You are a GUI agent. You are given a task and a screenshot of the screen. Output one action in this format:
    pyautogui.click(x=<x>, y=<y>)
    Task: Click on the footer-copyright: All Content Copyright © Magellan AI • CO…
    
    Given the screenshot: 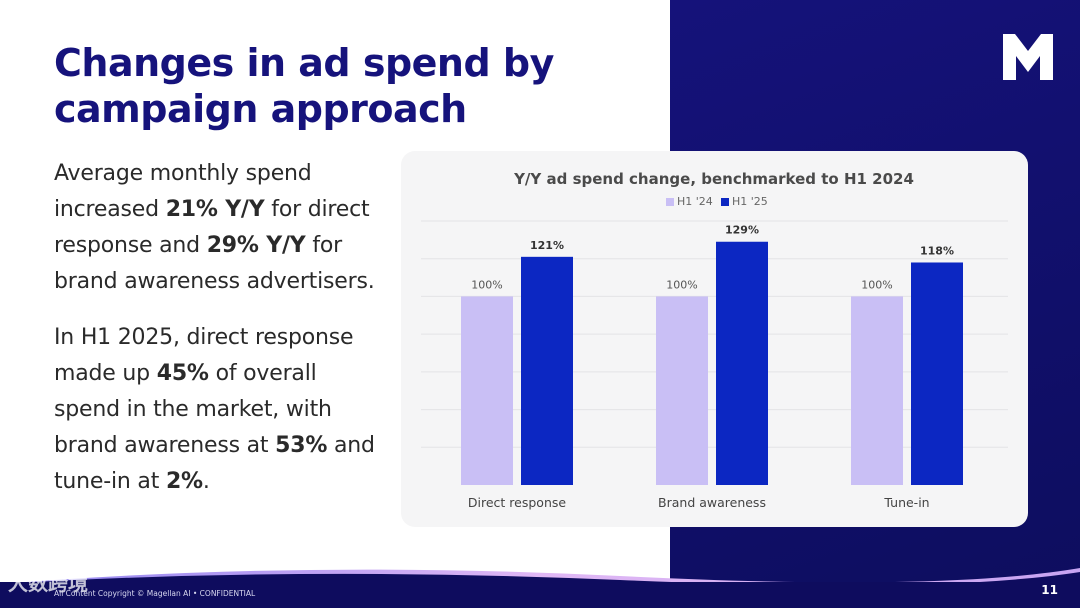 What is the action you would take?
    pyautogui.click(x=155, y=593)
    